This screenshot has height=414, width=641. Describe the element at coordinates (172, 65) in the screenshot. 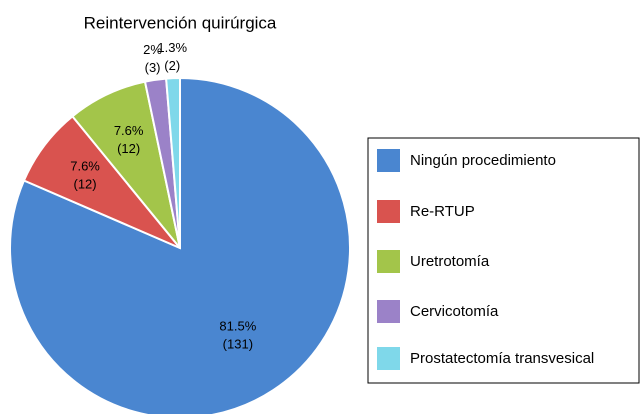

I see `data-label-count: (2)` at that location.